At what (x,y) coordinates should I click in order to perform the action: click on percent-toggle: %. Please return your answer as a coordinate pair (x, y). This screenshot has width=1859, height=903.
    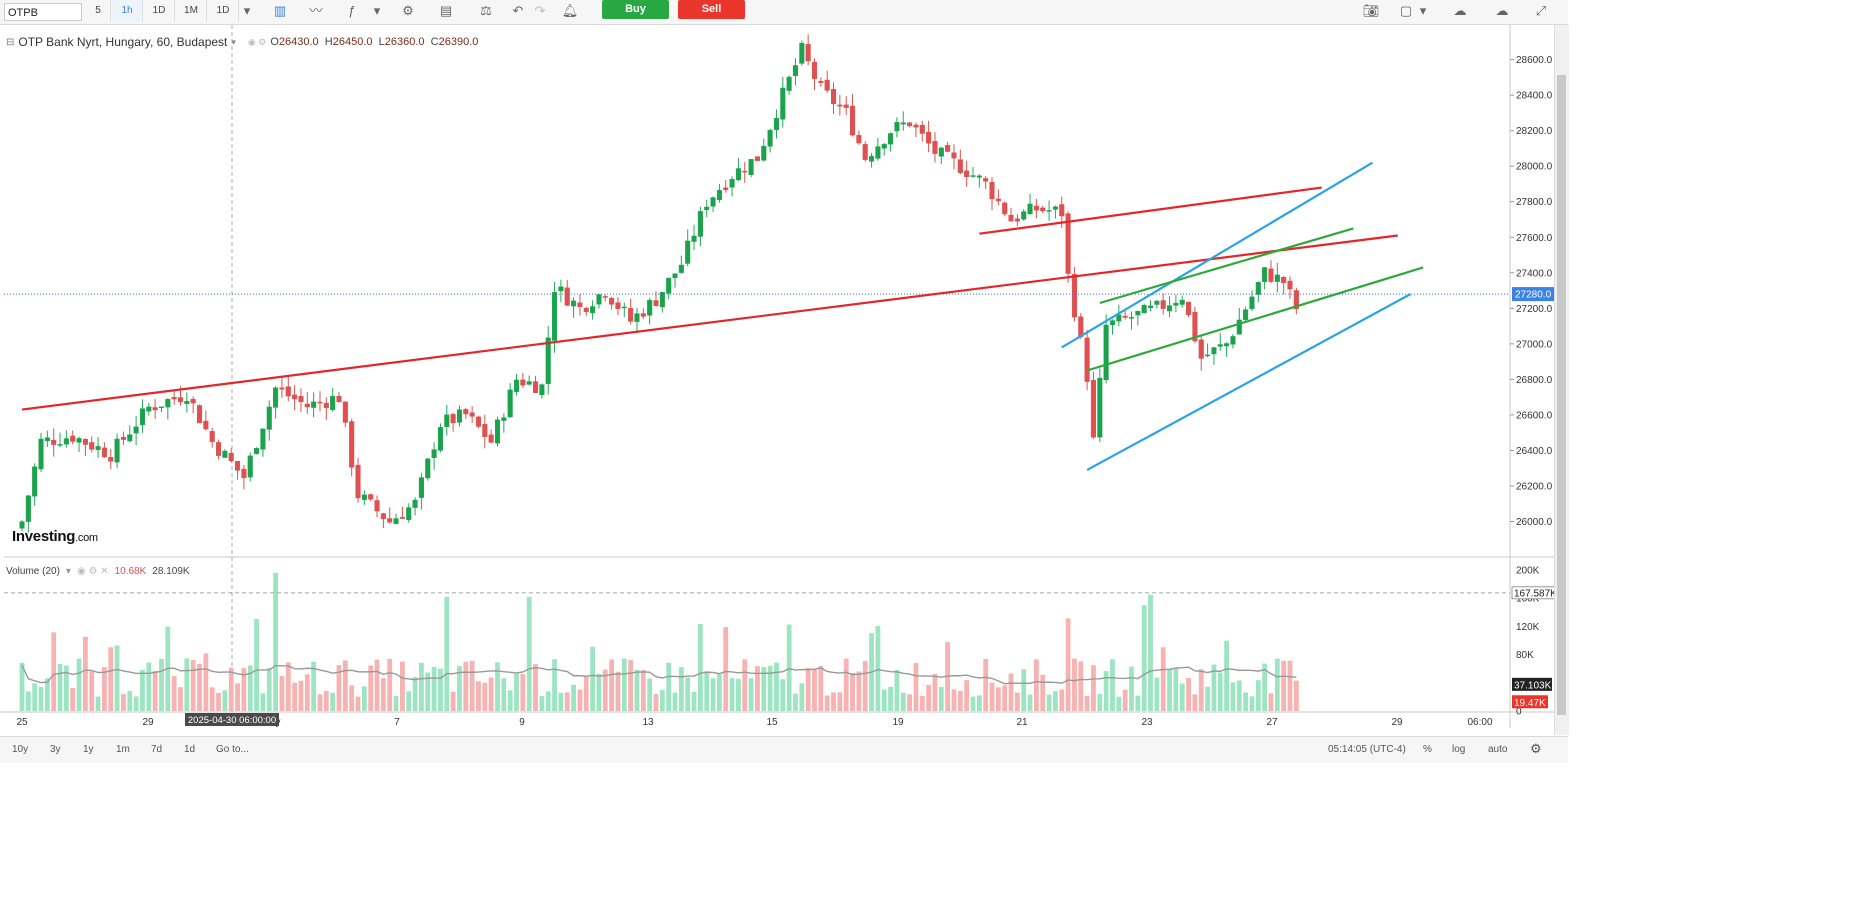
    Looking at the image, I should click on (1427, 749).